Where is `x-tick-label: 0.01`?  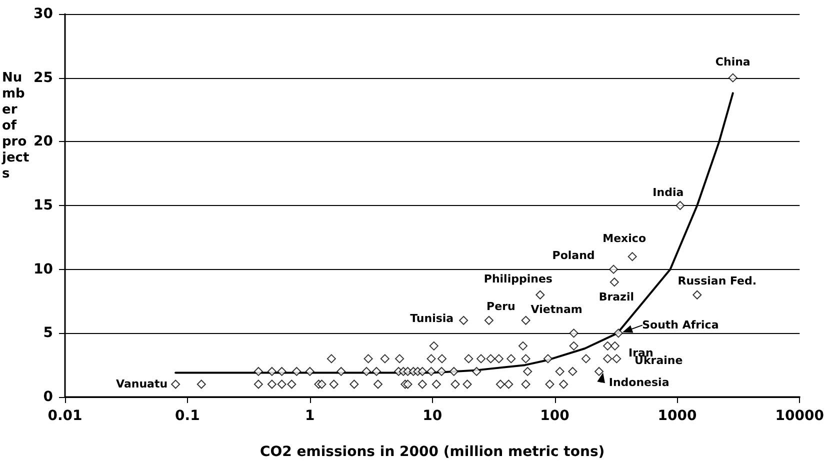 x-tick-label: 0.01 is located at coordinates (65, 416).